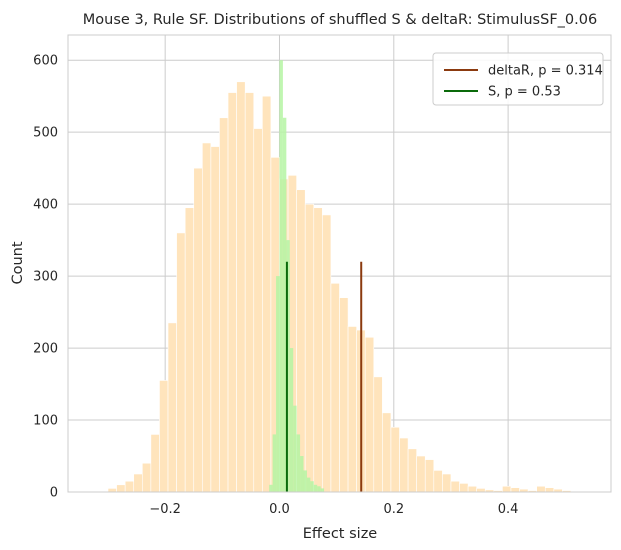 The width and height of the screenshot is (621, 550). Describe the element at coordinates (18, 262) in the screenshot. I see `y-axis-label: Count` at that location.